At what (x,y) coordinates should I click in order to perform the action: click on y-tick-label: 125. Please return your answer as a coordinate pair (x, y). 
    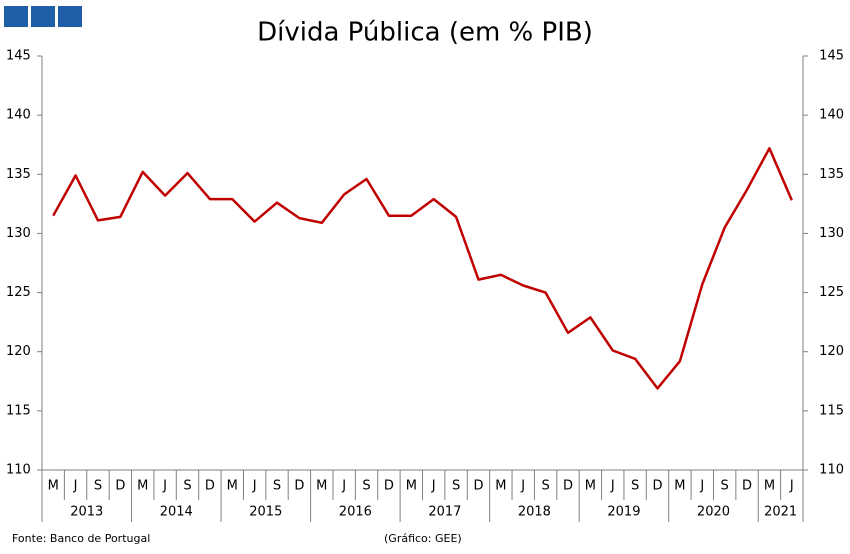
    Looking at the image, I should click on (18, 292).